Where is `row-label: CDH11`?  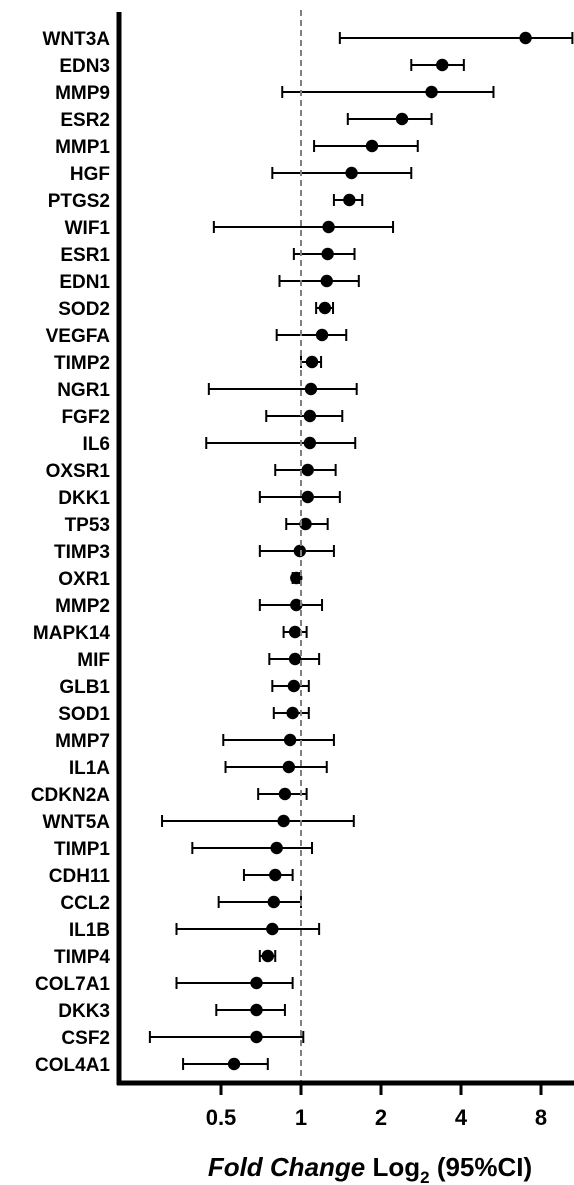 row-label: CDH11 is located at coordinates (80, 876).